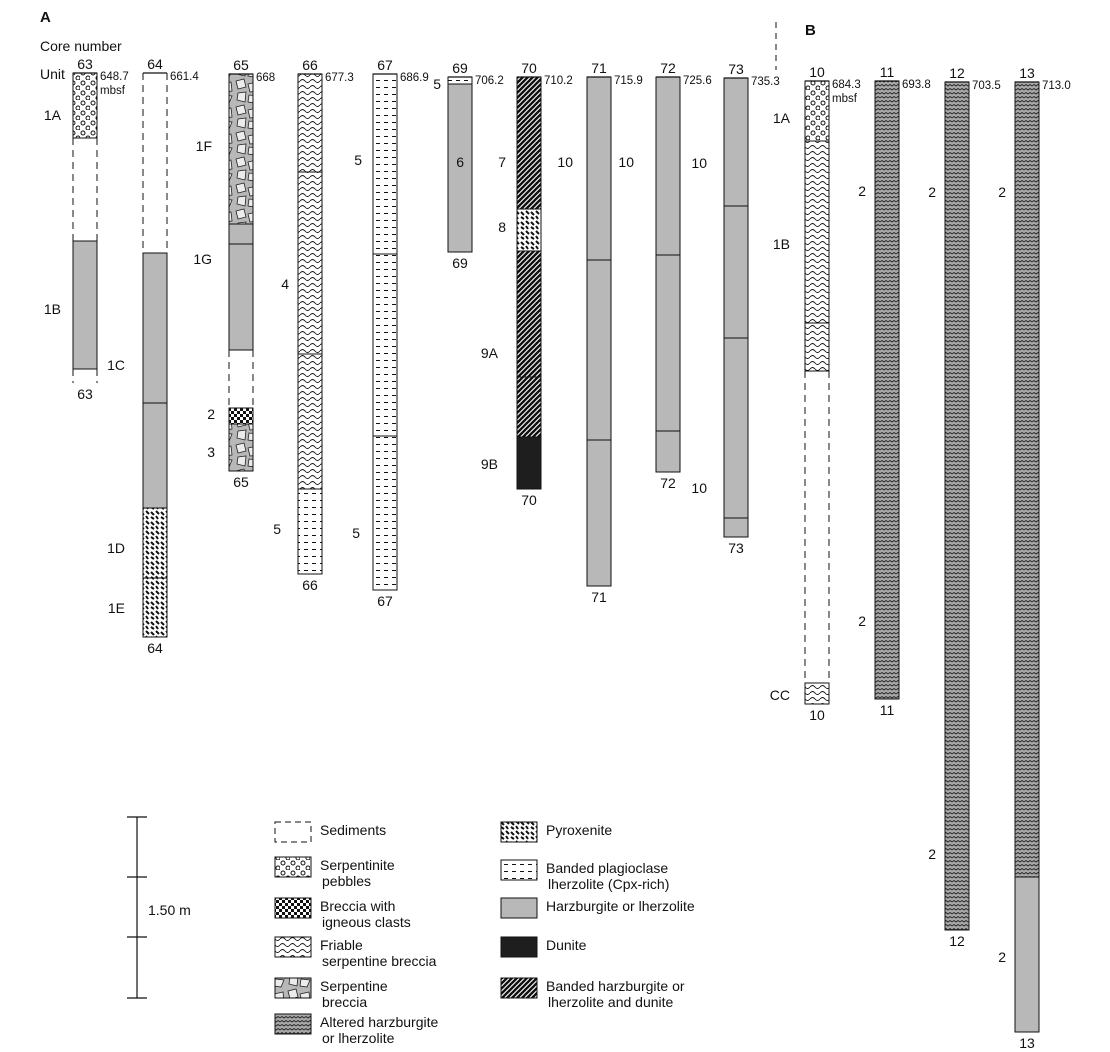 The width and height of the screenshot is (1110, 1052). I want to click on unit-label: 1E, so click(116, 608).